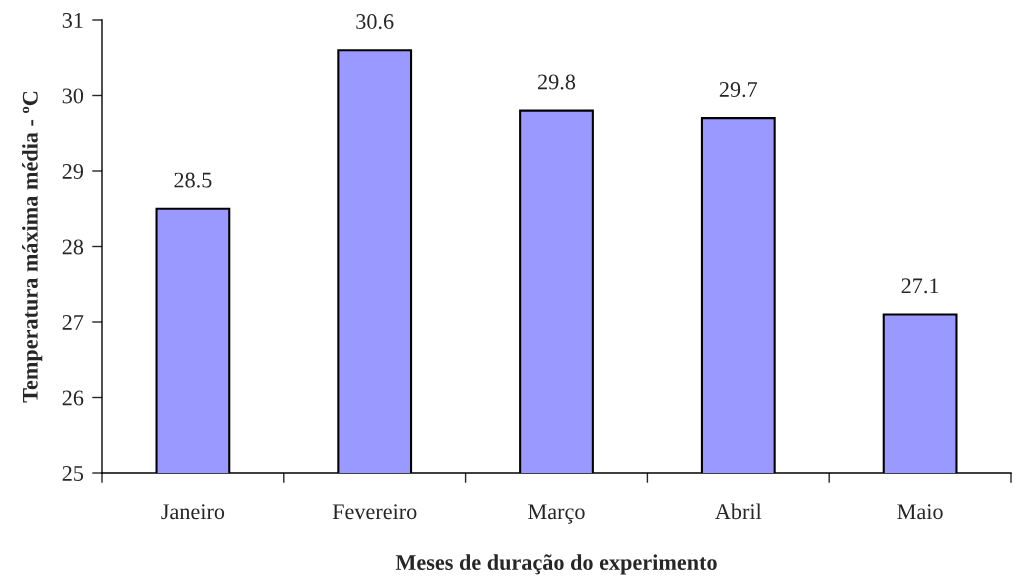 This screenshot has height=578, width=1016. What do you see at coordinates (32, 247) in the screenshot?
I see `y-axis-title: Temperatura máxima média - ºC` at bounding box center [32, 247].